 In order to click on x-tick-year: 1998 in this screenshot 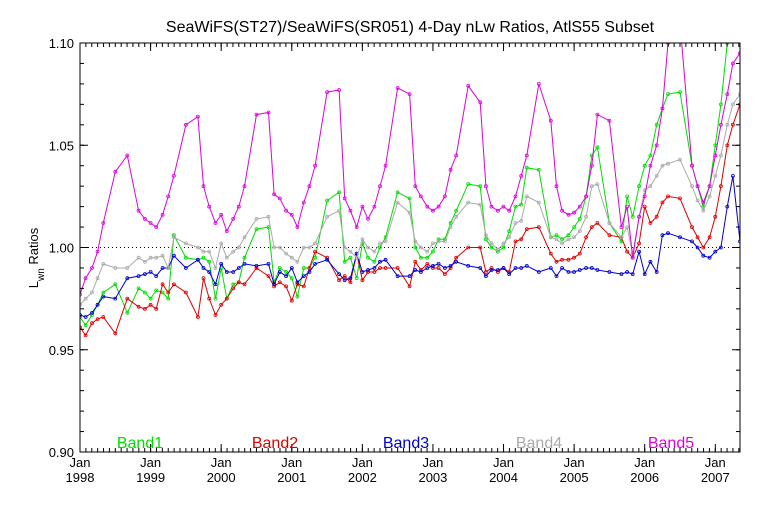, I will do `click(80, 477)`.